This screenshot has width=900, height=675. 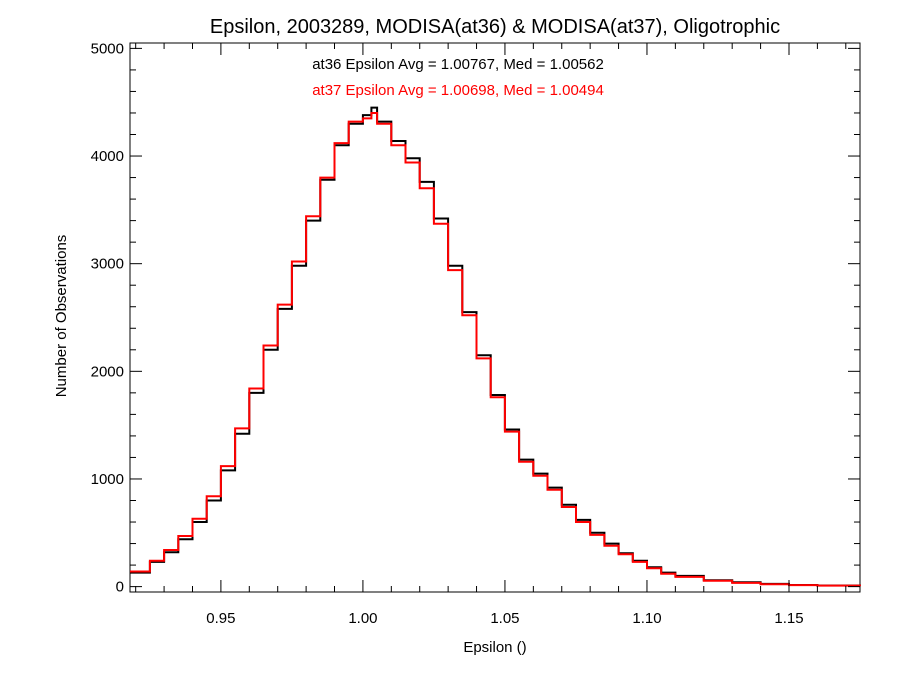 What do you see at coordinates (61, 316) in the screenshot?
I see `y-axis-label: Number of Observations` at bounding box center [61, 316].